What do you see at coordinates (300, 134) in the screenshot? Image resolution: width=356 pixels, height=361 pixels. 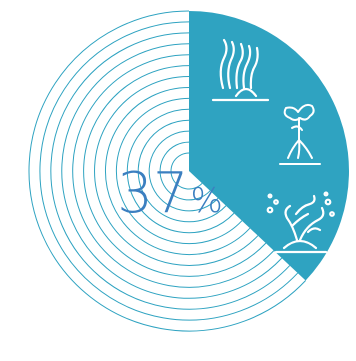 I see `mangrove-icon` at bounding box center [300, 134].